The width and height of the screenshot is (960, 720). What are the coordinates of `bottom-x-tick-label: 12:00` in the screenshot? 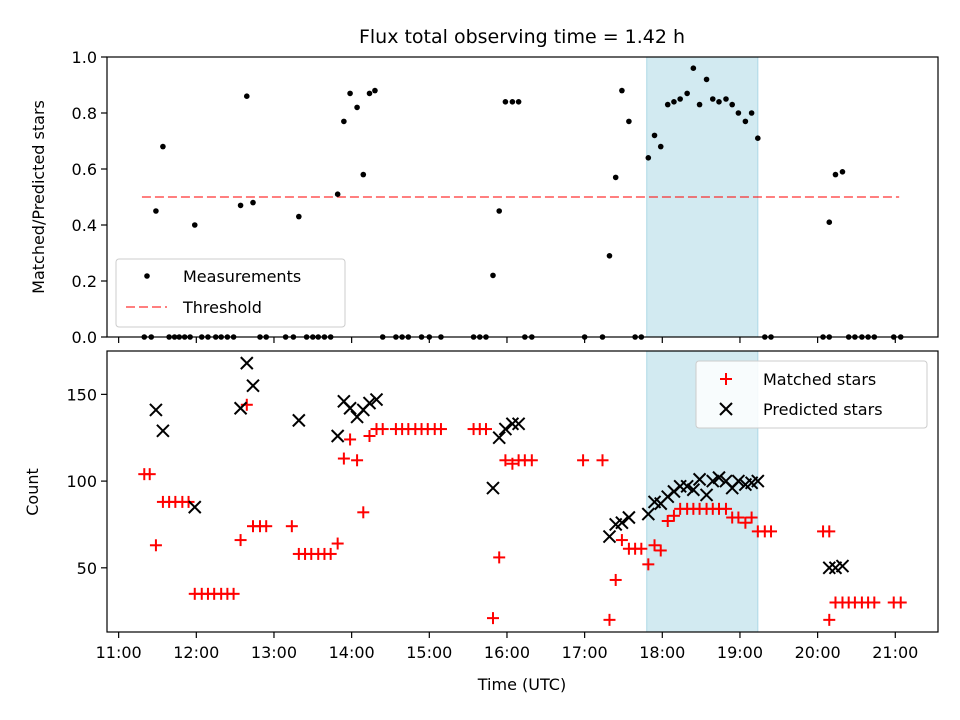 It's located at (196, 652).